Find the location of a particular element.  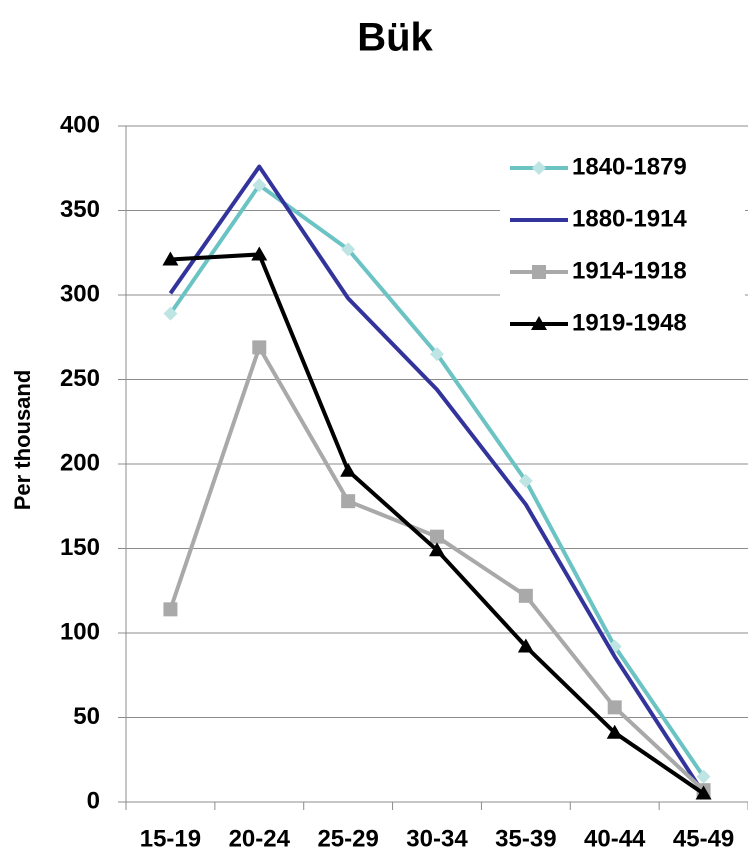

x-tick-label: 35-39 is located at coordinates (525, 838).